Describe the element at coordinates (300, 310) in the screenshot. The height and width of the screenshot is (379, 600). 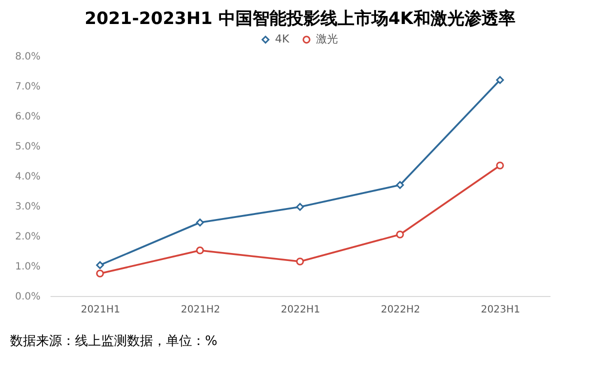
I see `x-tick-label: 2022H1` at that location.